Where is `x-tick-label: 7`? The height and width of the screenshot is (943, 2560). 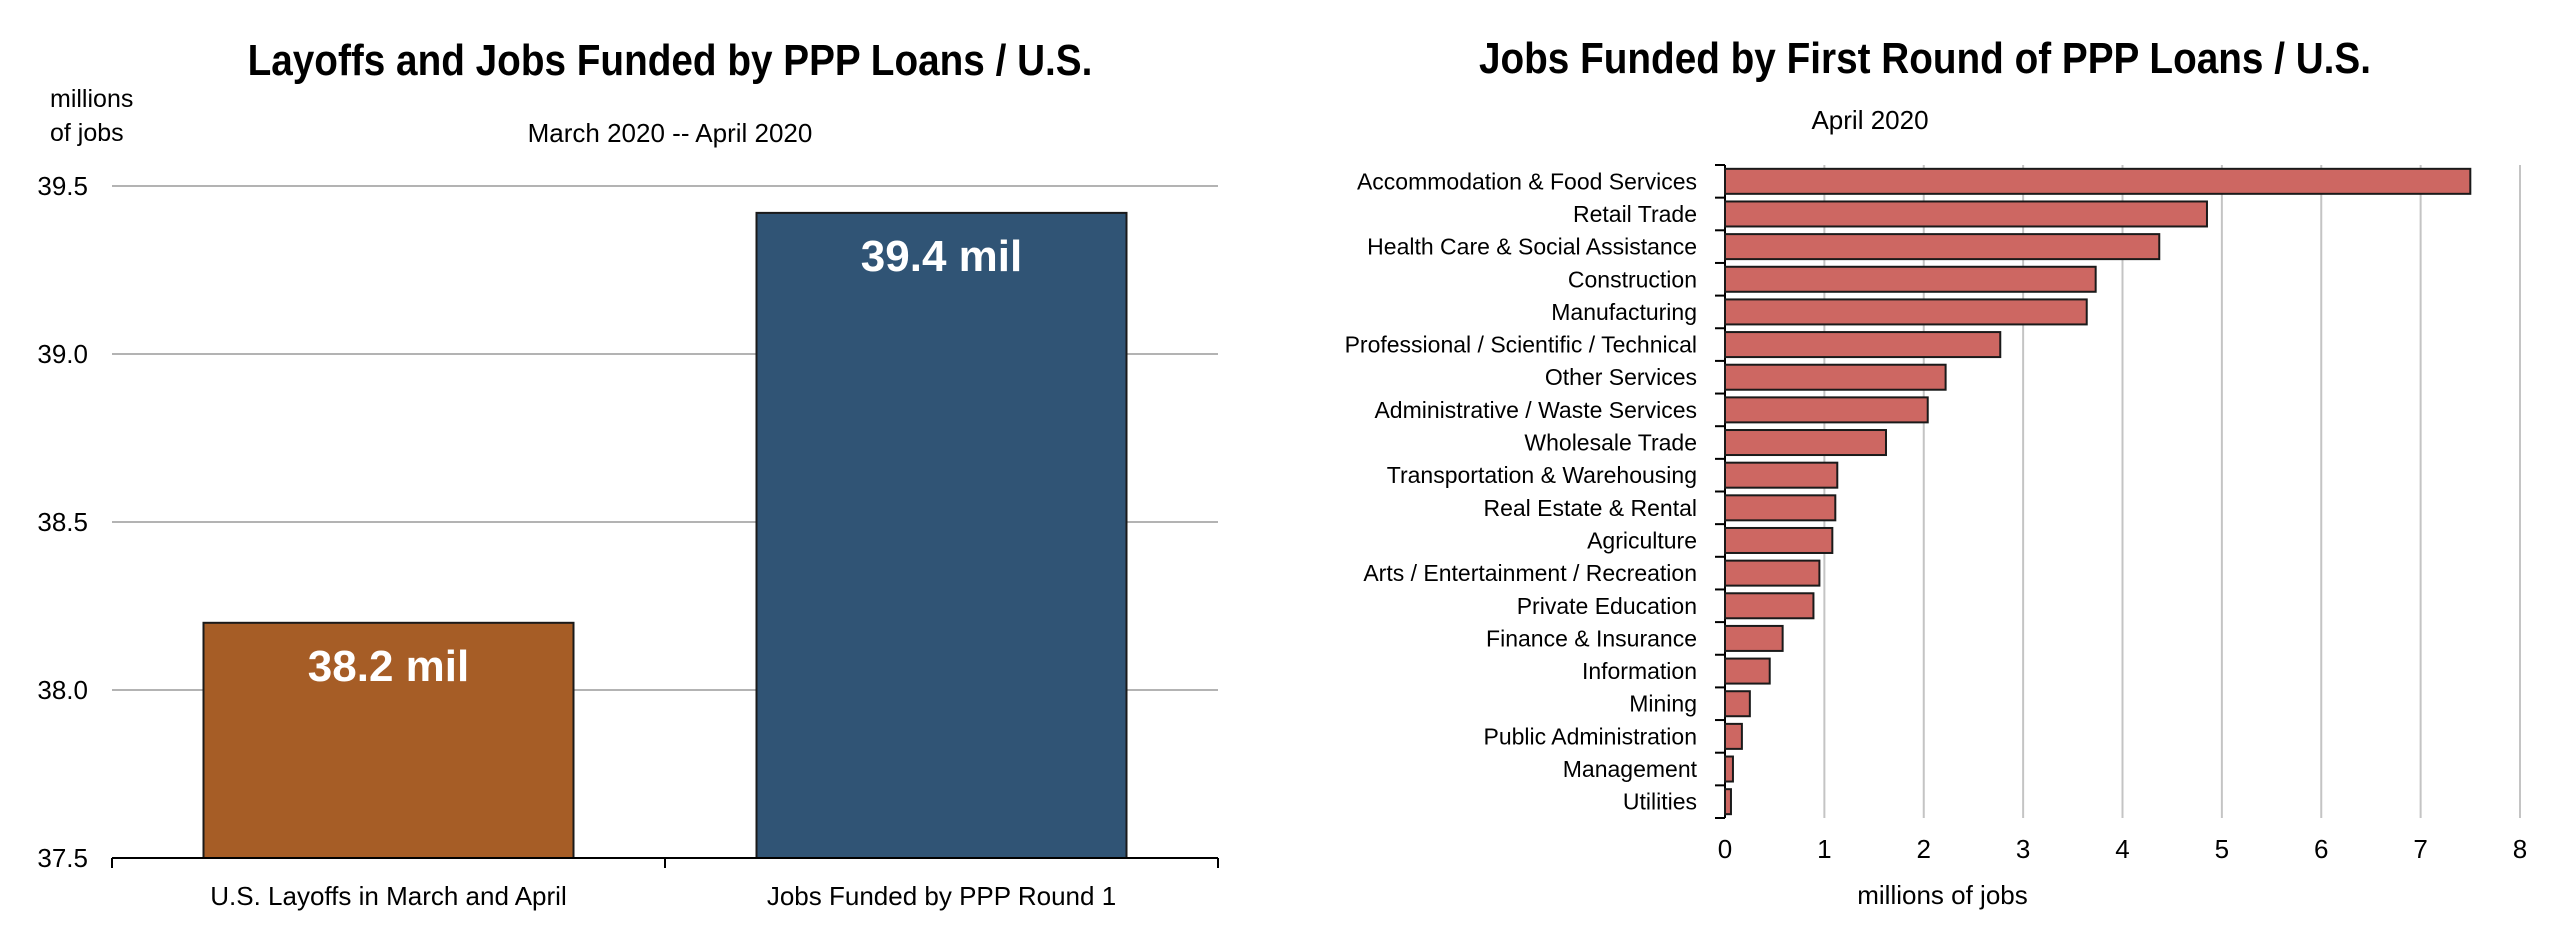 x-tick-label: 7 is located at coordinates (2420, 849).